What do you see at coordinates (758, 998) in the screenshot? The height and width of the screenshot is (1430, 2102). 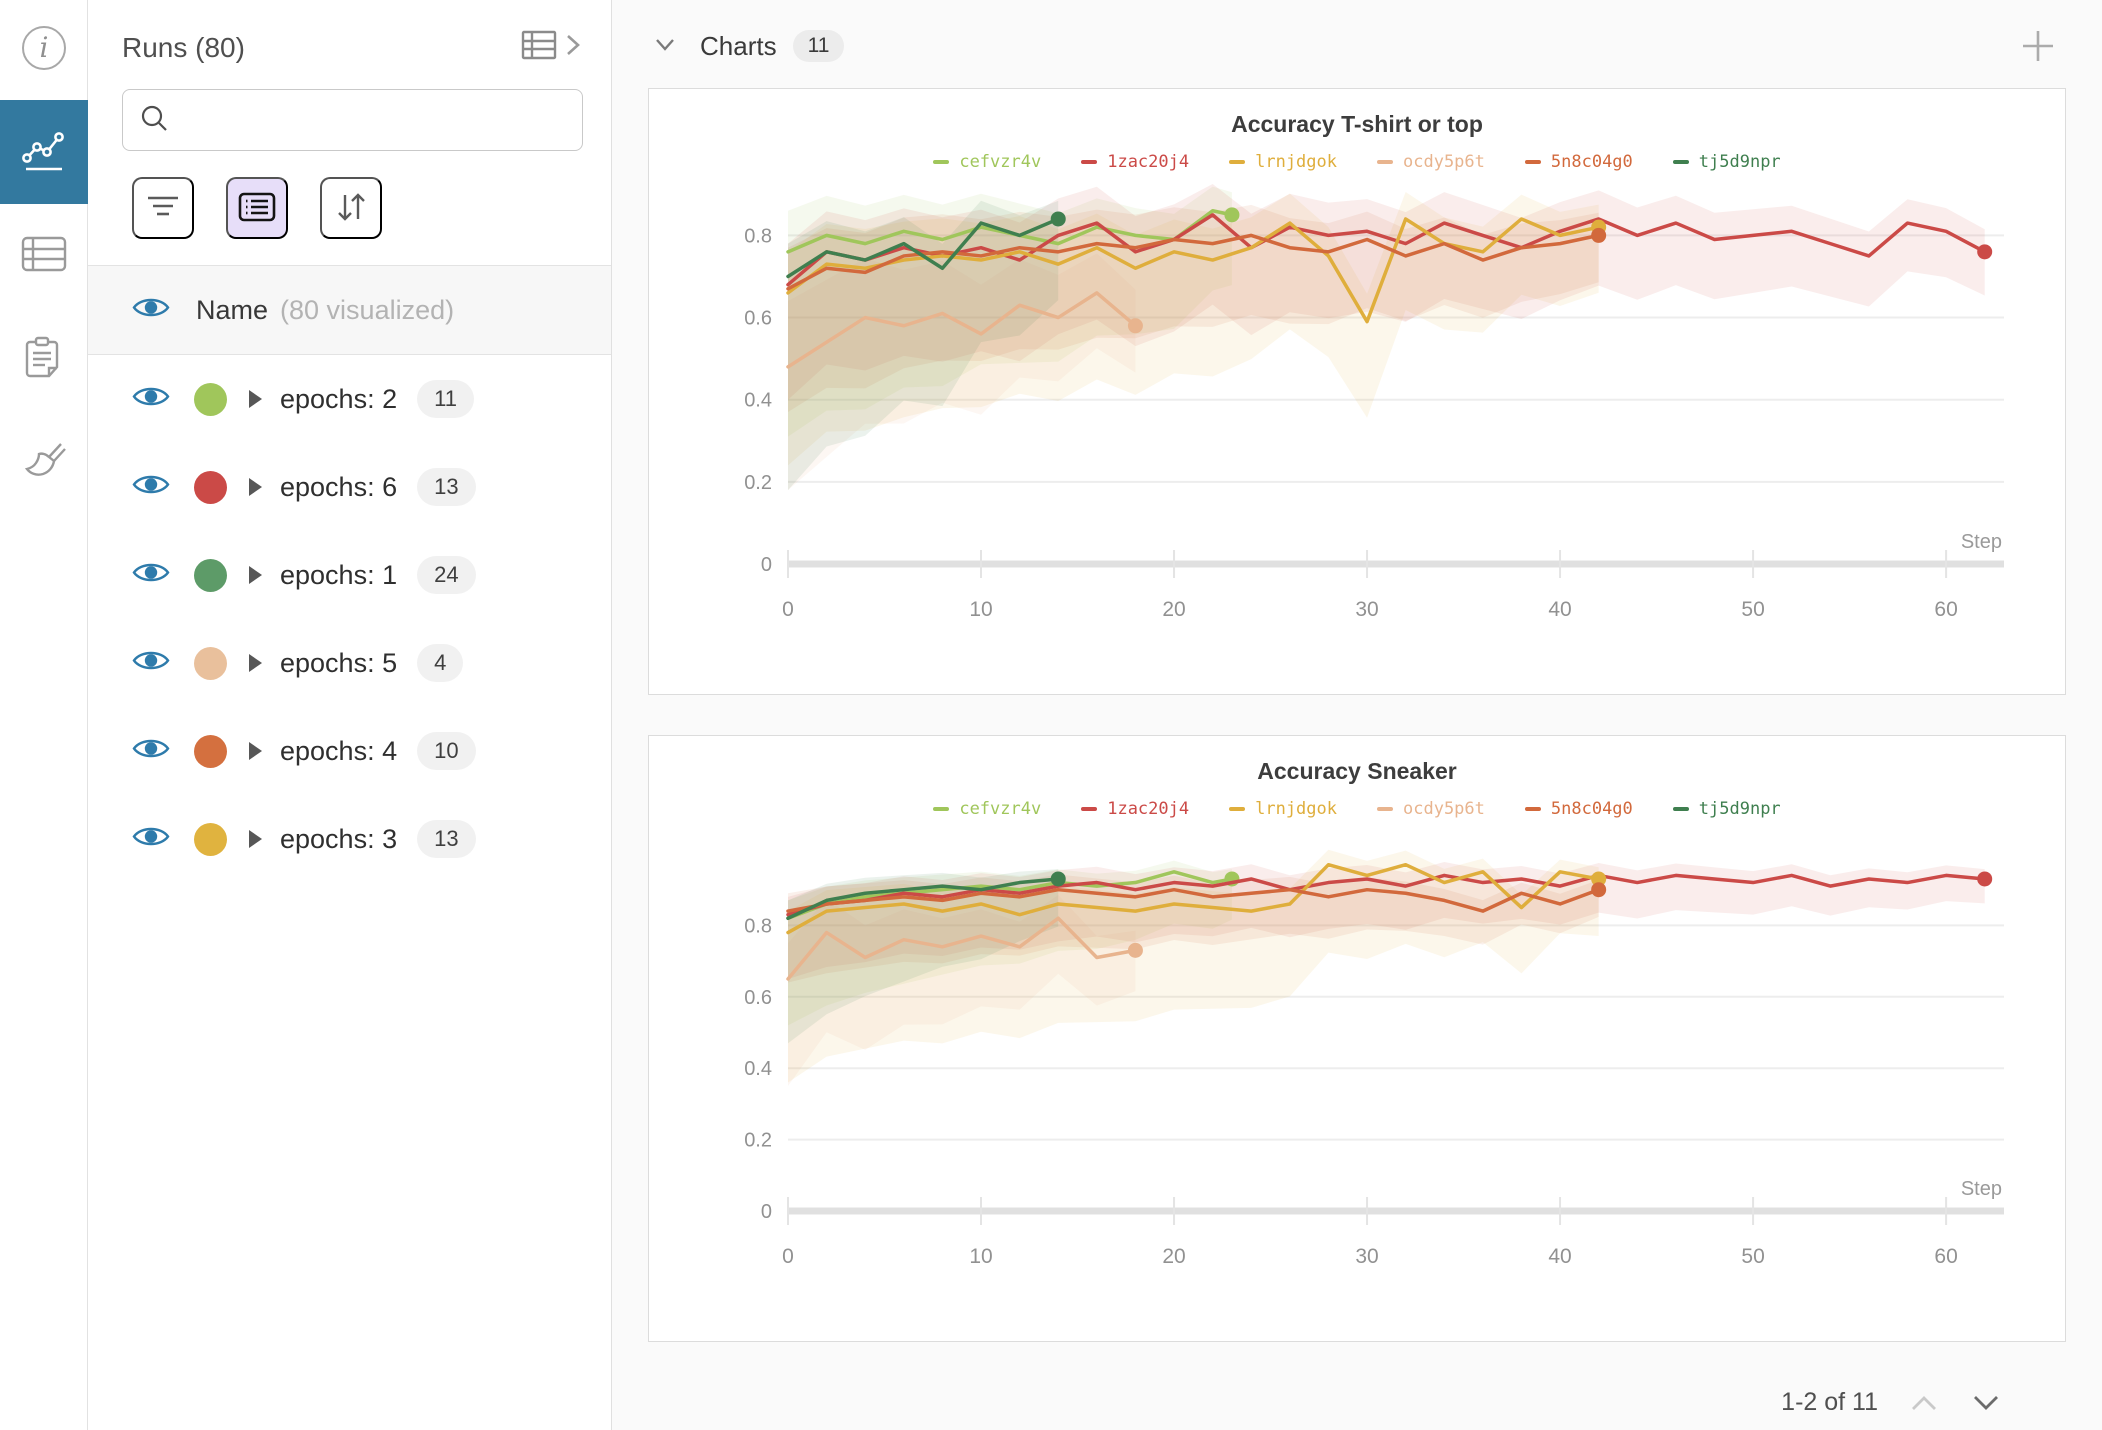 I see `svg-text: 0.6` at bounding box center [758, 998].